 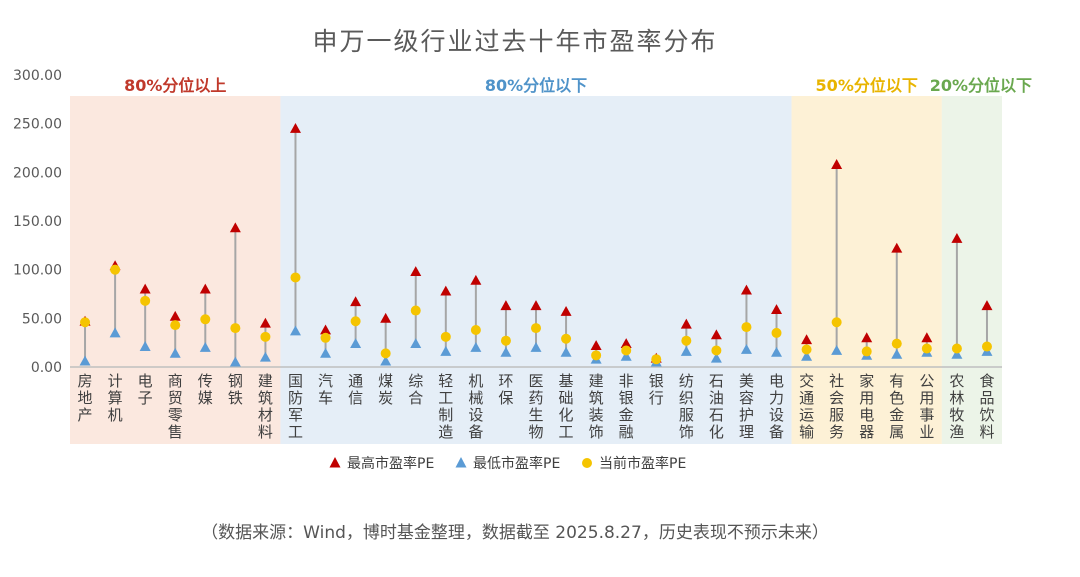 What do you see at coordinates (656, 389) in the screenshot?
I see `category-label: 银行` at bounding box center [656, 389].